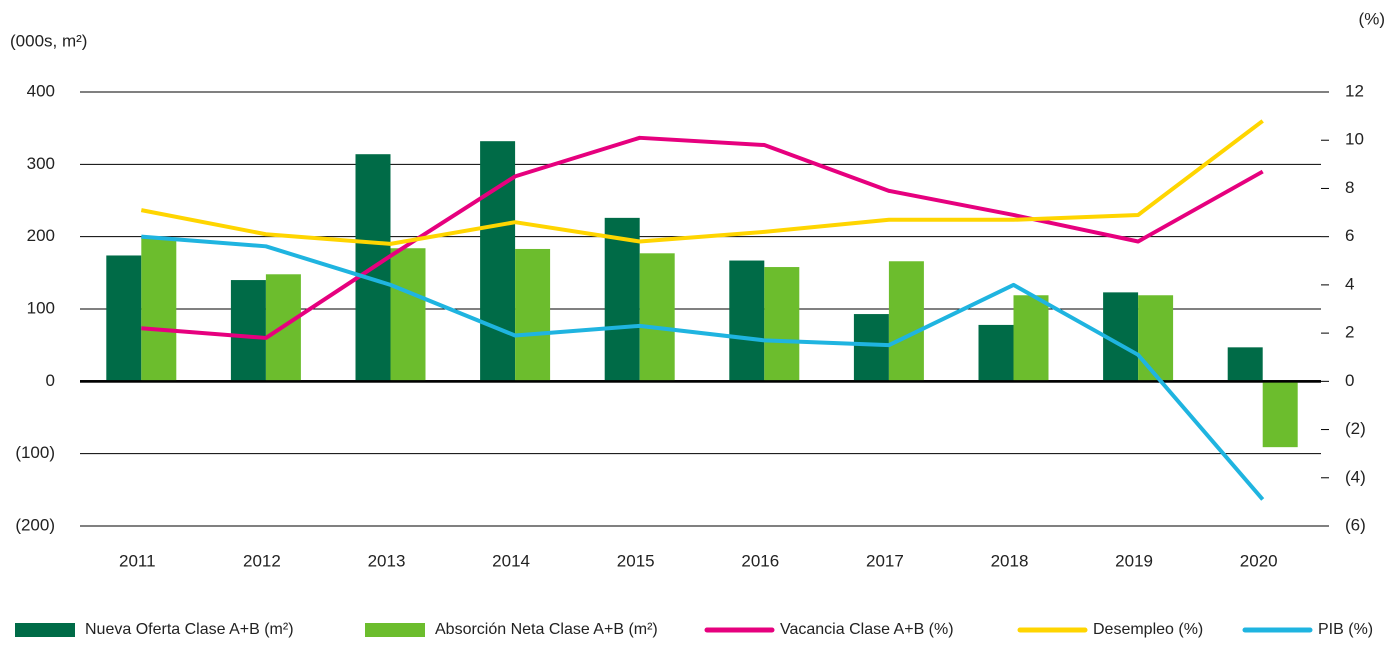 This screenshot has width=1396, height=648. Describe the element at coordinates (35, 452) in the screenshot. I see `y-tick-label: (100)` at that location.